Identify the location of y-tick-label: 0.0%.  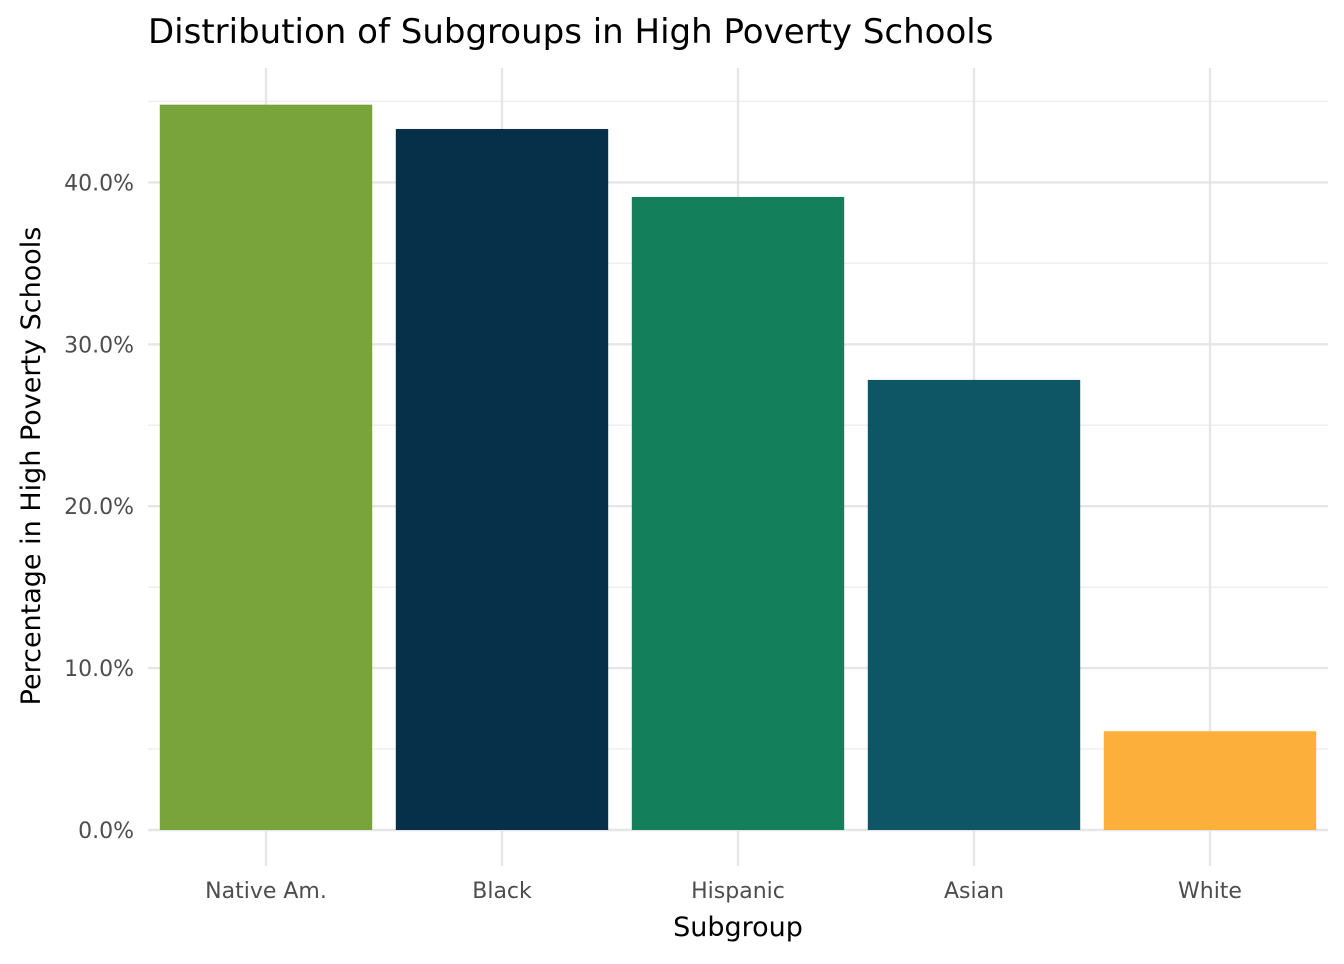
(106, 831).